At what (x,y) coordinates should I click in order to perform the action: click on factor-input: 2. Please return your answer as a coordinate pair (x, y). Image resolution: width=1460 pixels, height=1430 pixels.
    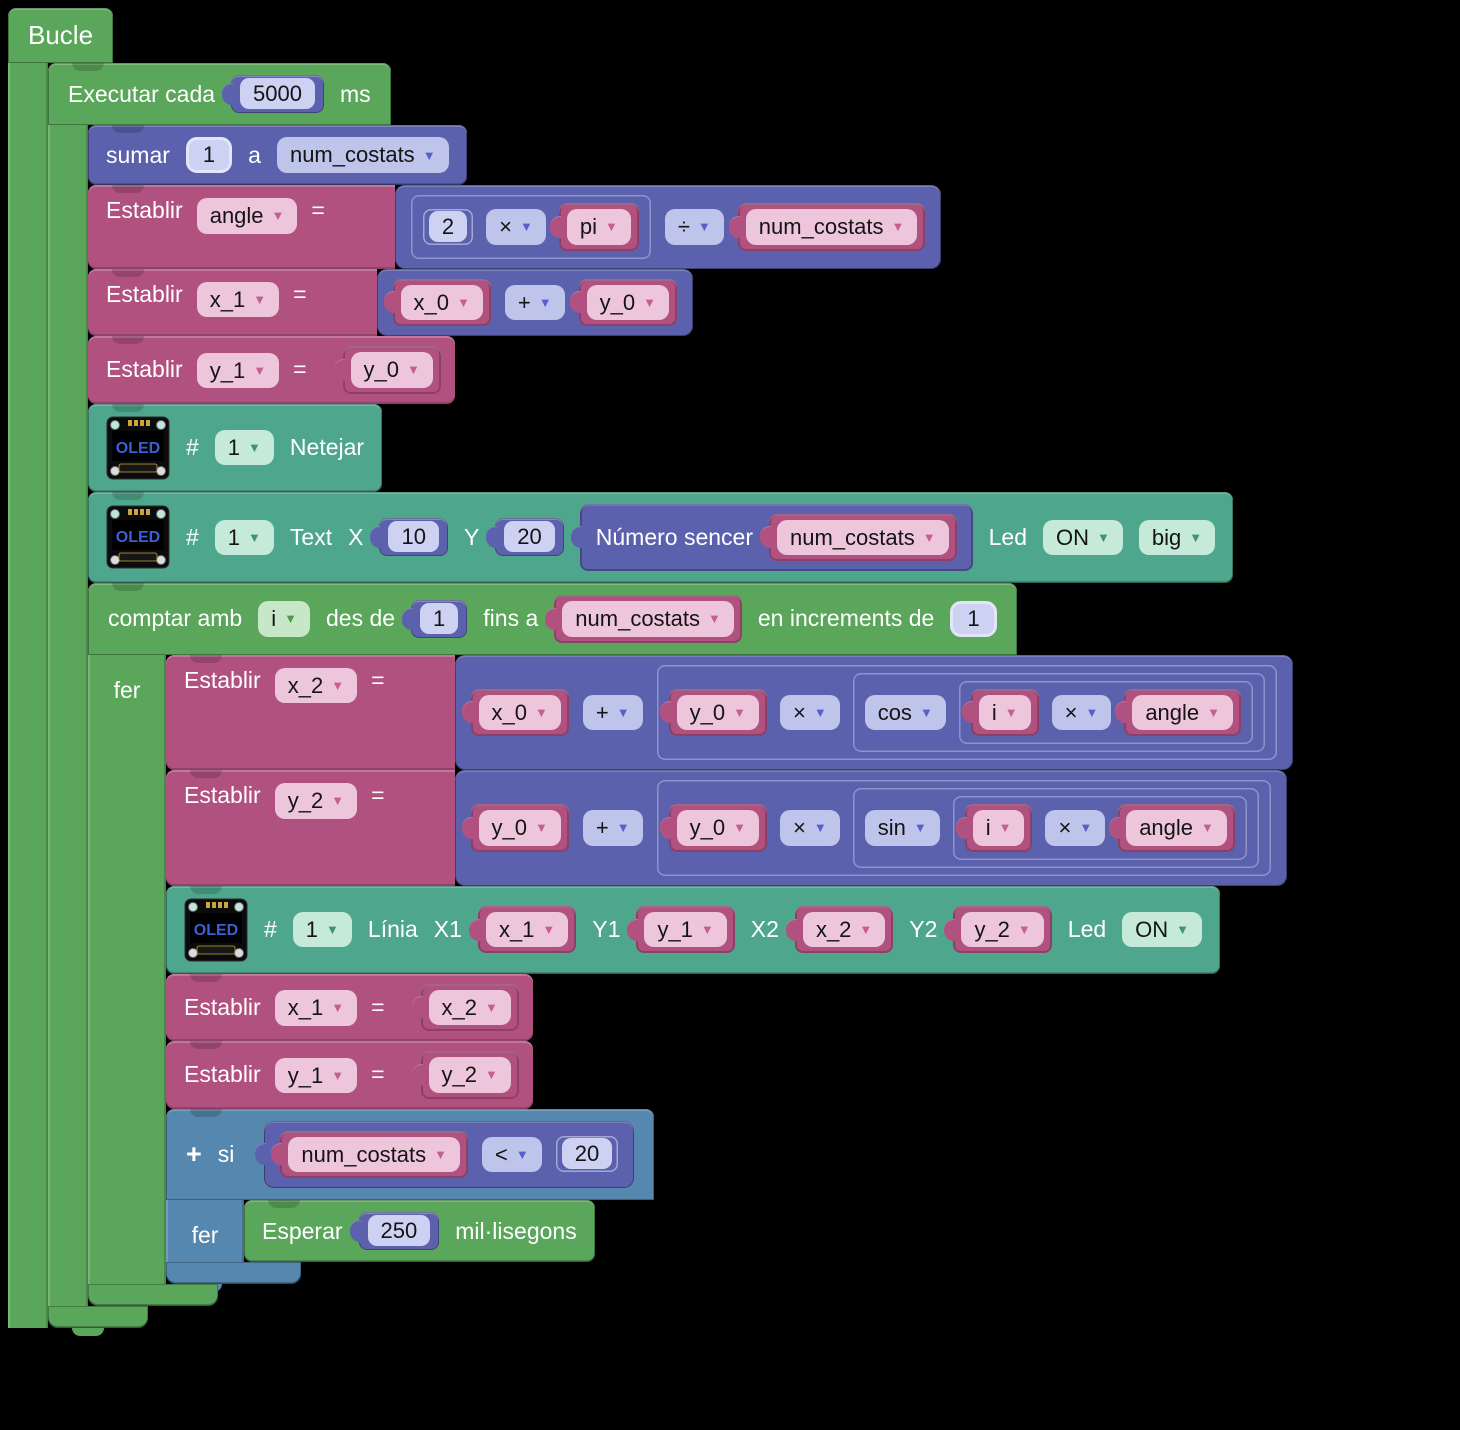
    Looking at the image, I should click on (448, 226).